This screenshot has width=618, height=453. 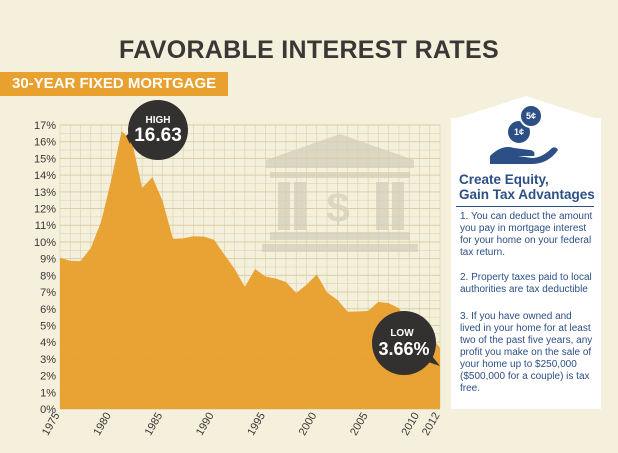 I want to click on subtitle-text: 30-YEAR FIXED MORTGAGE, so click(x=114, y=83).